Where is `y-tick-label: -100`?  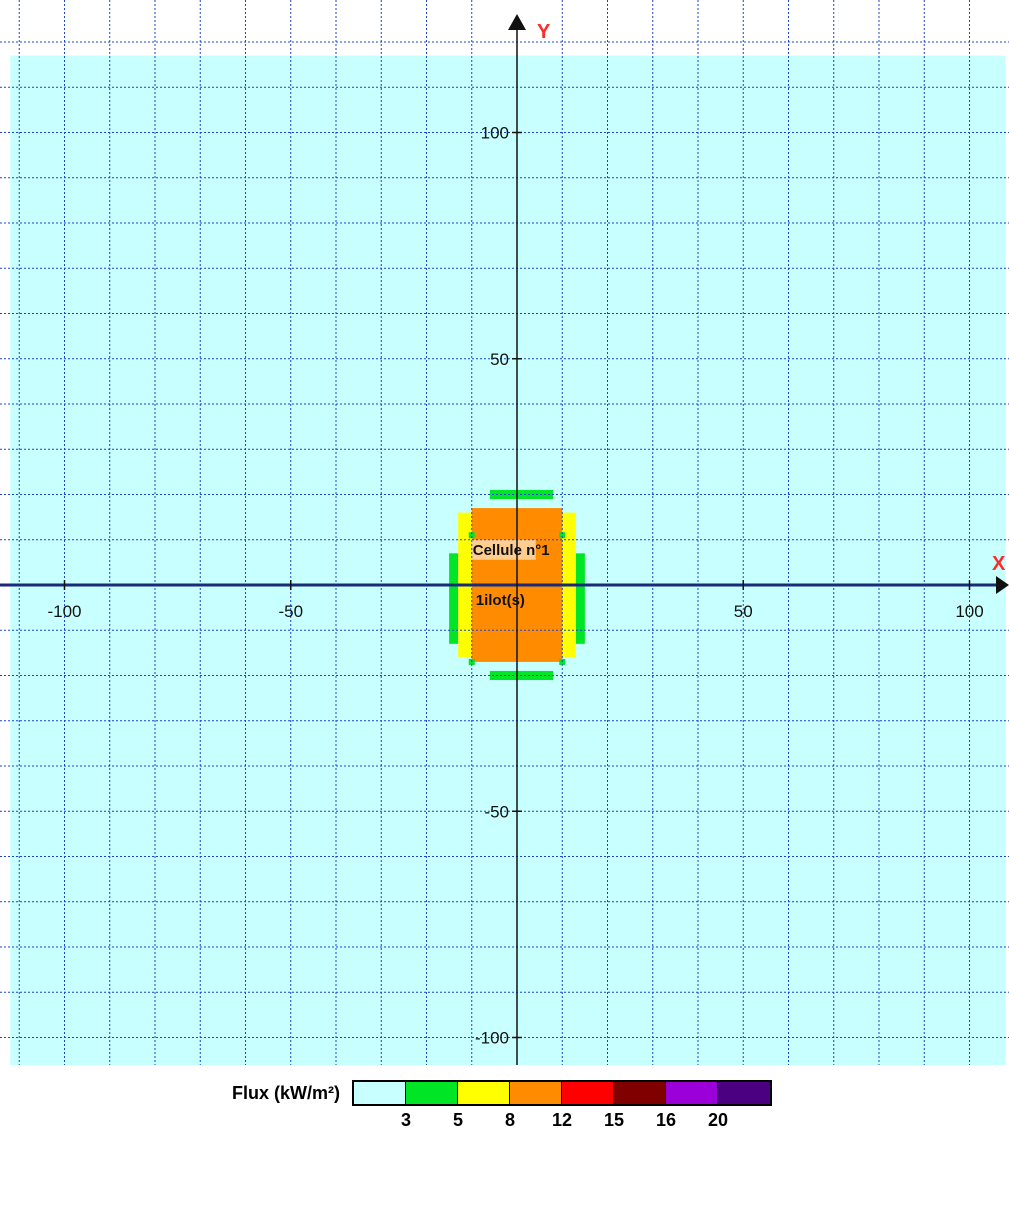
y-tick-label: -100 is located at coordinates (492, 1038).